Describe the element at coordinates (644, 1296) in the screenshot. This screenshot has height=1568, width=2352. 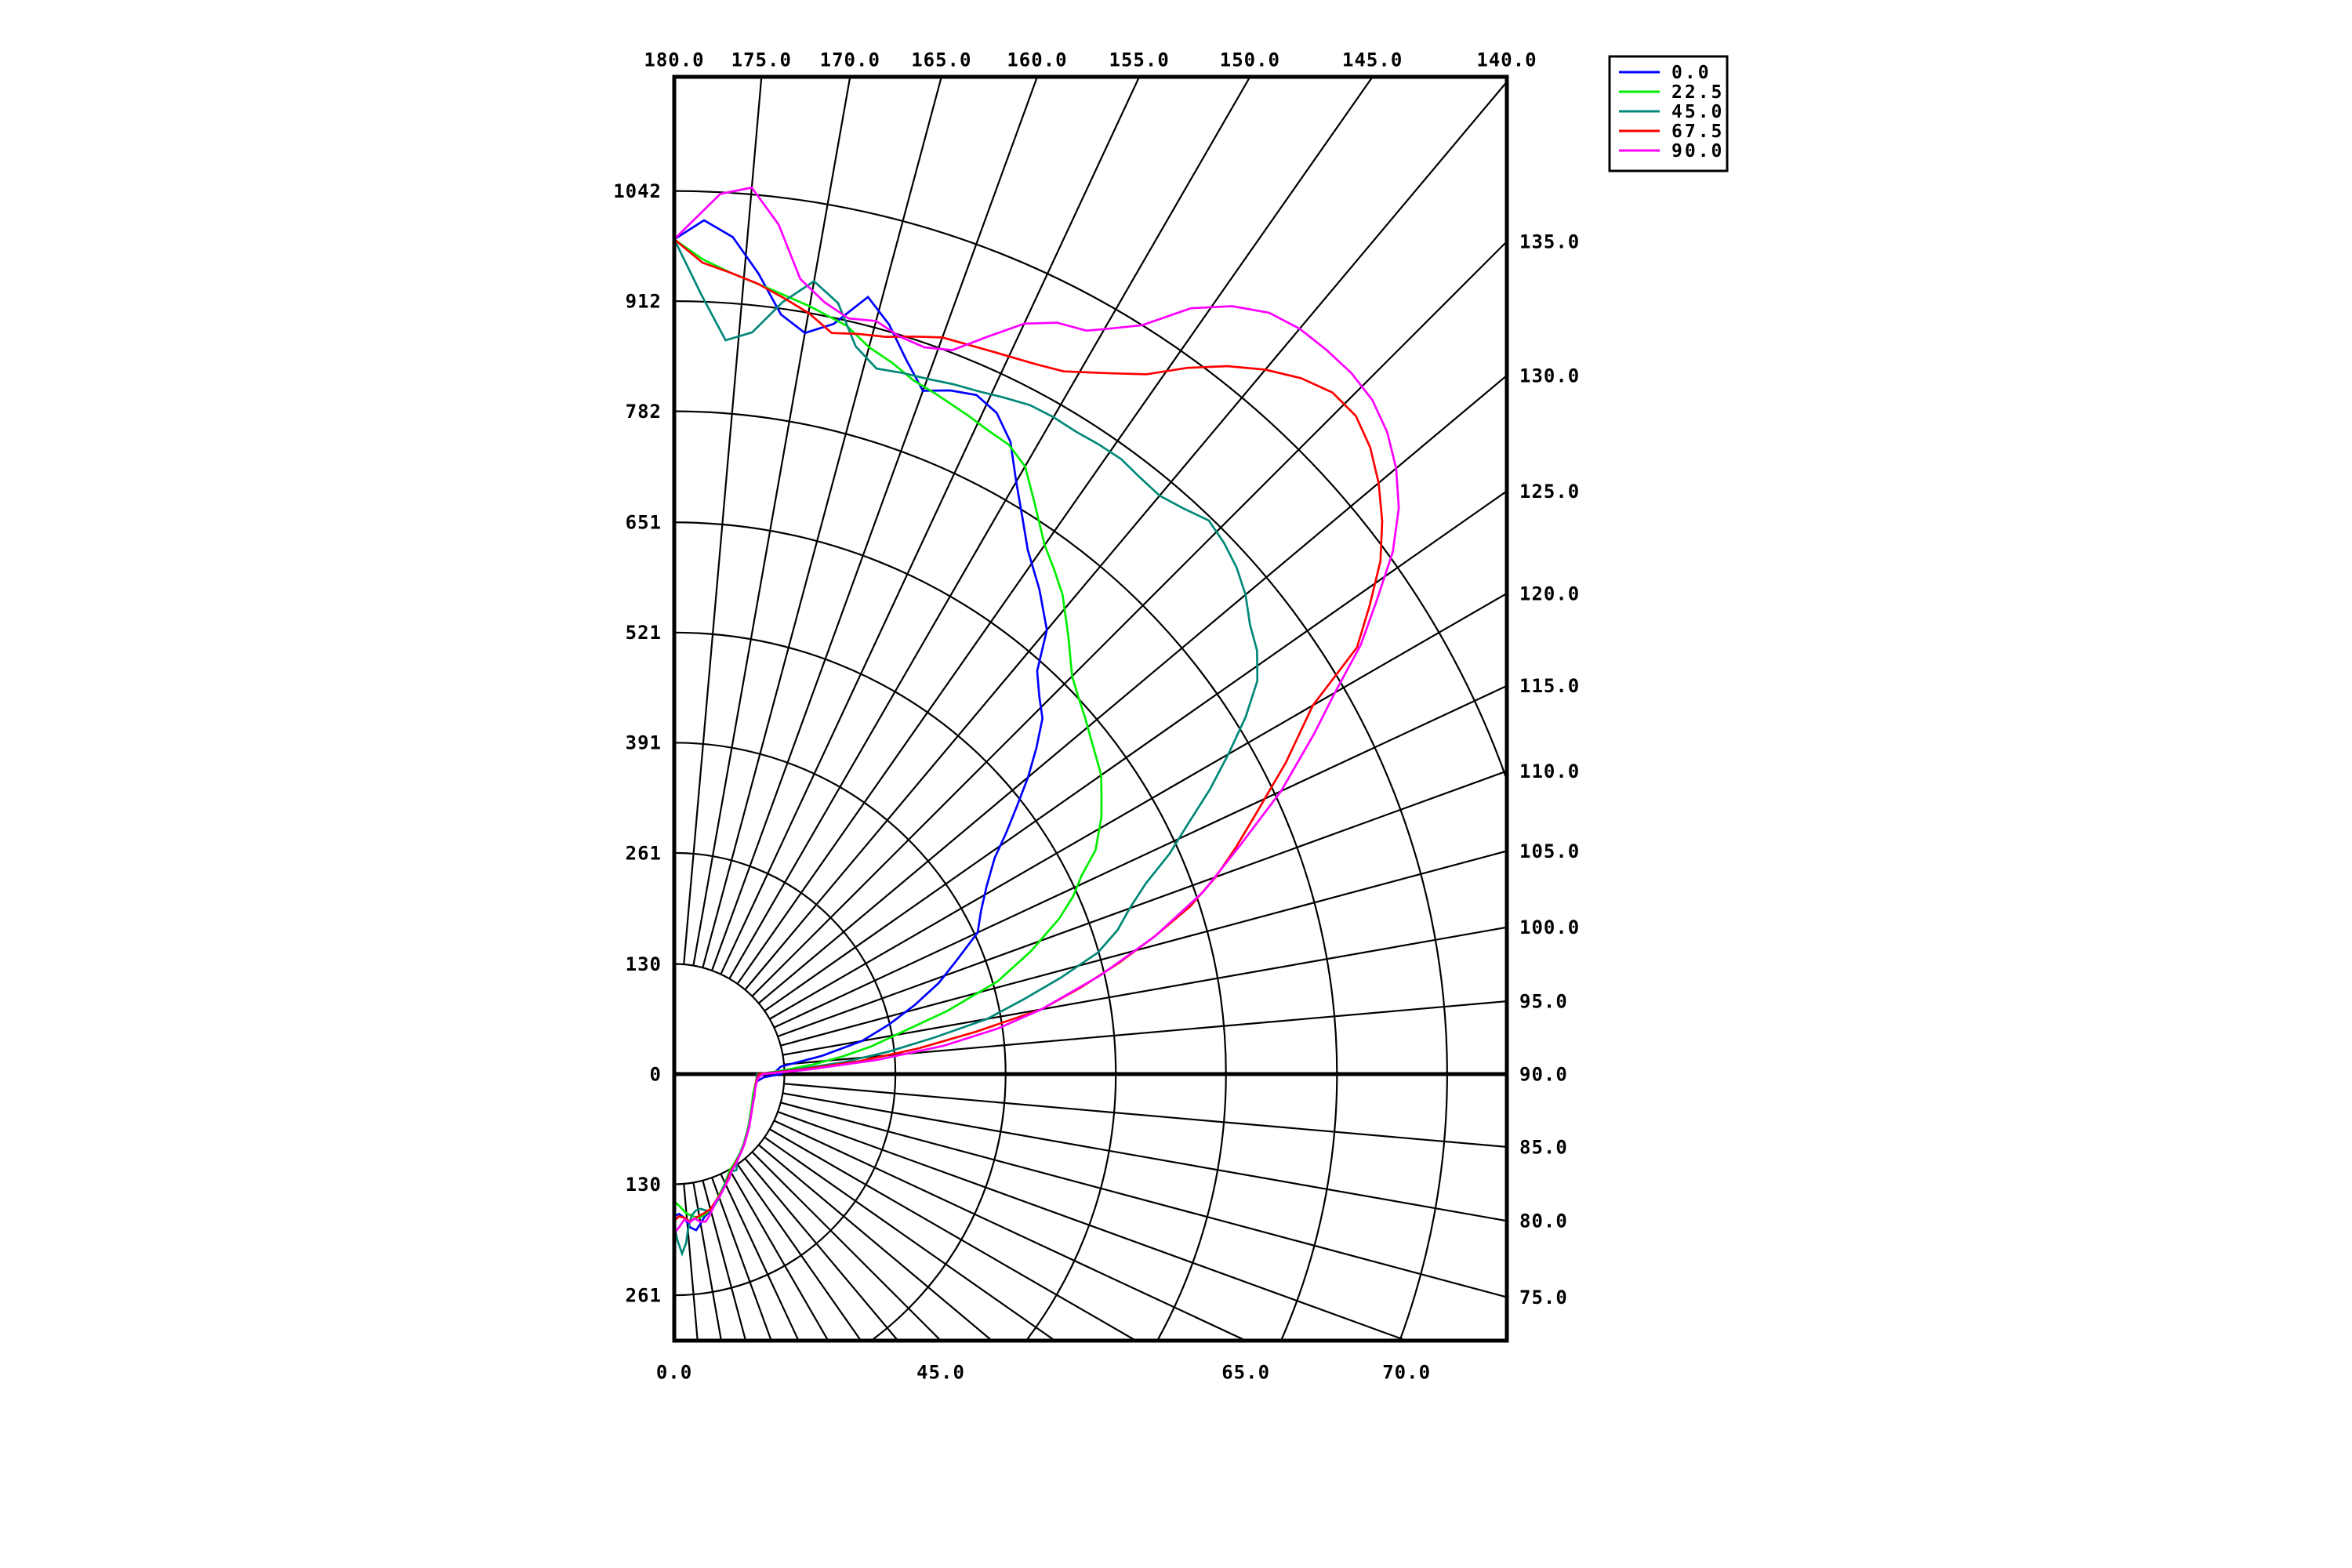
I see `left-axis-label-neg-261: 261` at that location.